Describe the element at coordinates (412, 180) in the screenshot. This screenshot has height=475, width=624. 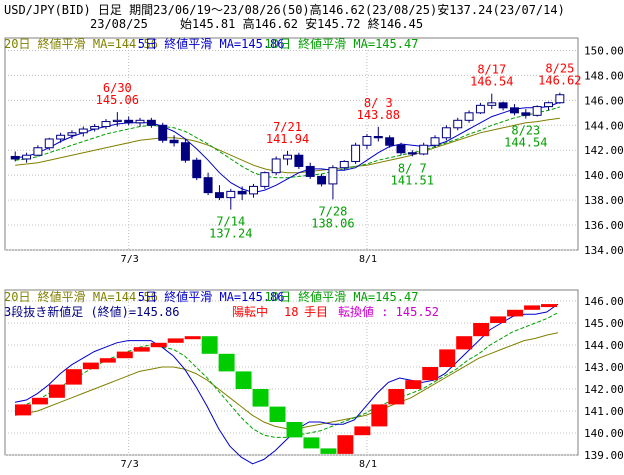
I see `annotation-value: 141.51` at that location.